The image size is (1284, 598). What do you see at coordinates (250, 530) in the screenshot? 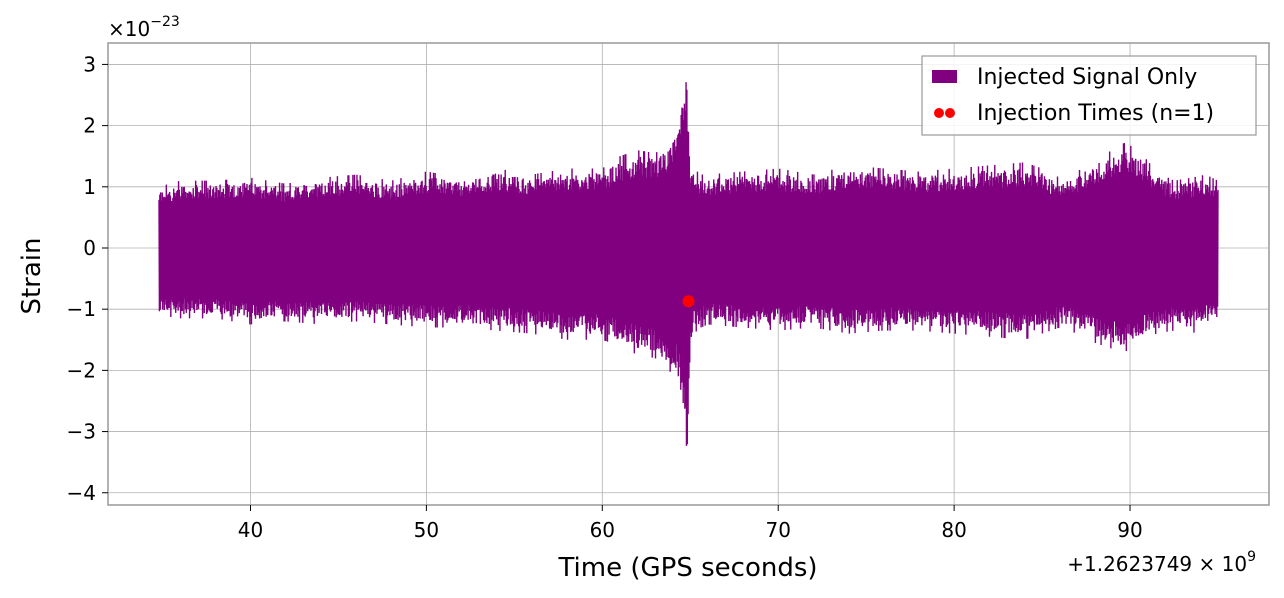
I see `x-tick-label: 40` at bounding box center [250, 530].